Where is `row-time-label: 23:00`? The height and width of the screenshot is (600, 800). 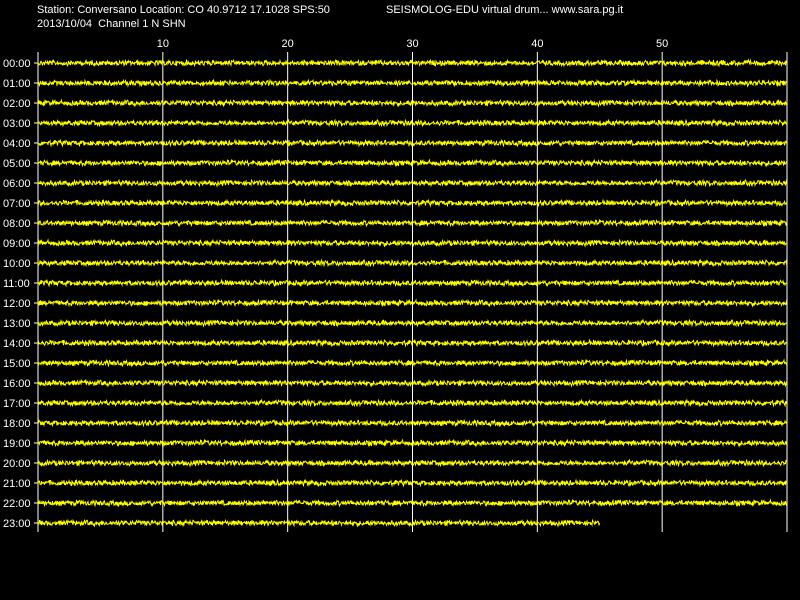
row-time-label: 23:00 is located at coordinates (17, 524).